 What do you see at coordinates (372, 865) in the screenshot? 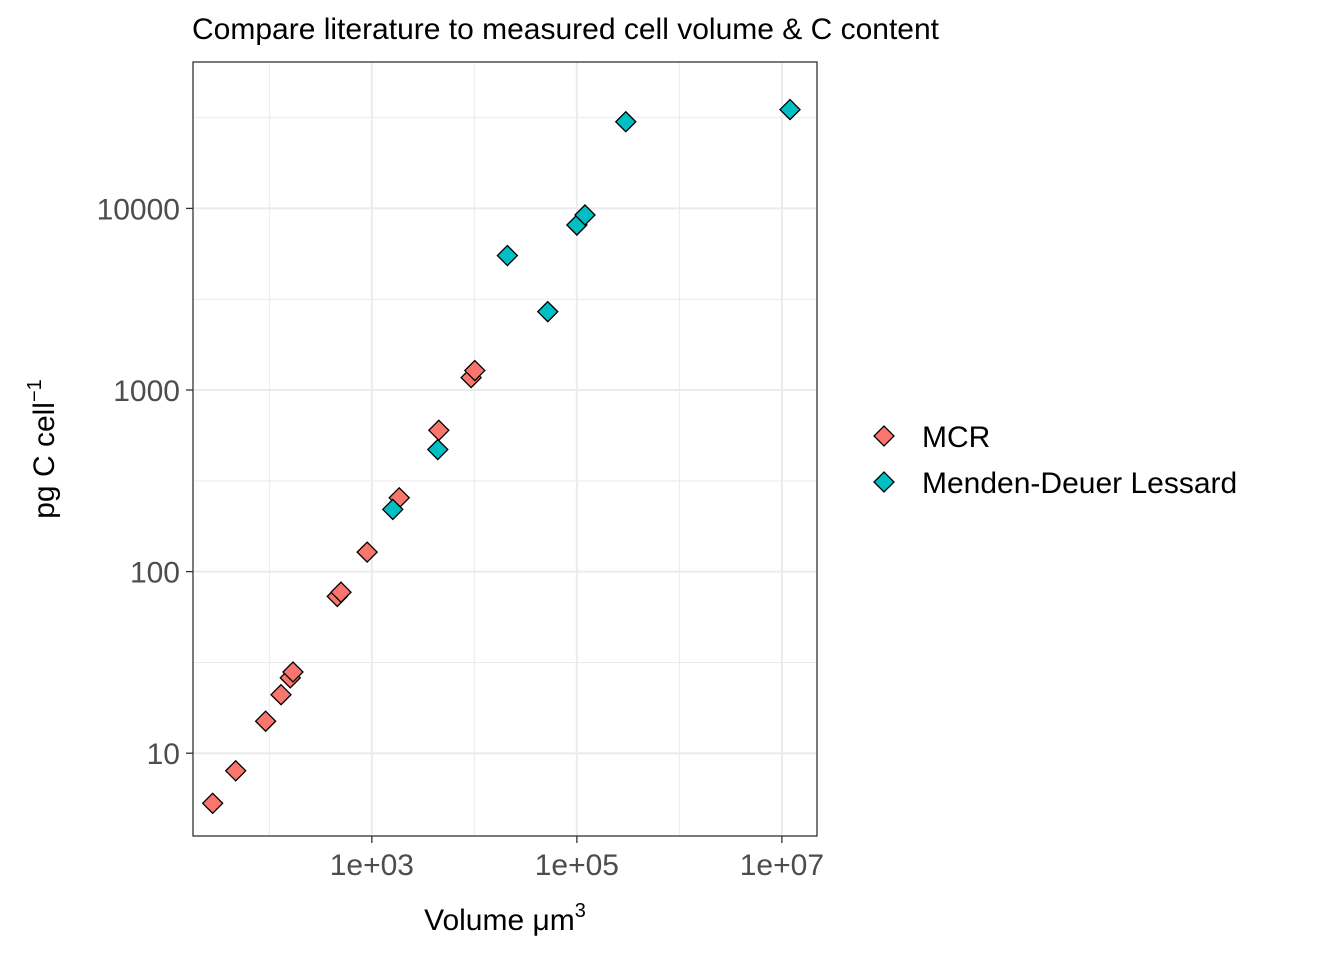
I see `x-tick-label: 1e+03` at bounding box center [372, 865].